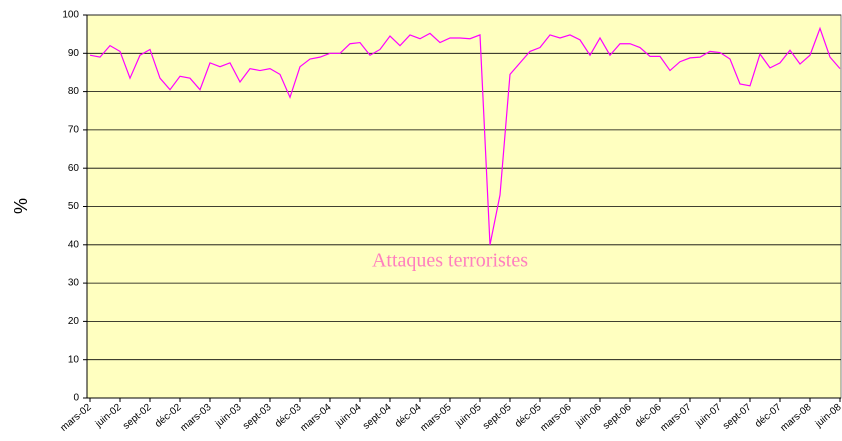 This screenshot has height=441, width=842. What do you see at coordinates (316, 418) in the screenshot?
I see `x-tick-label: mars-04` at bounding box center [316, 418].